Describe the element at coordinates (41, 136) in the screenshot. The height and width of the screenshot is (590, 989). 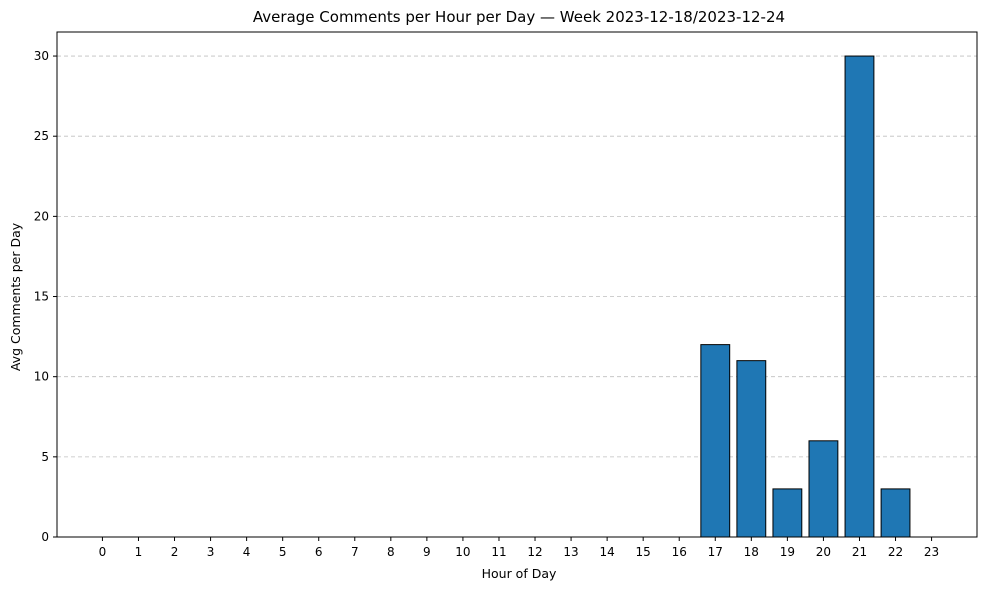
I see `y-tick-label: 25` at that location.